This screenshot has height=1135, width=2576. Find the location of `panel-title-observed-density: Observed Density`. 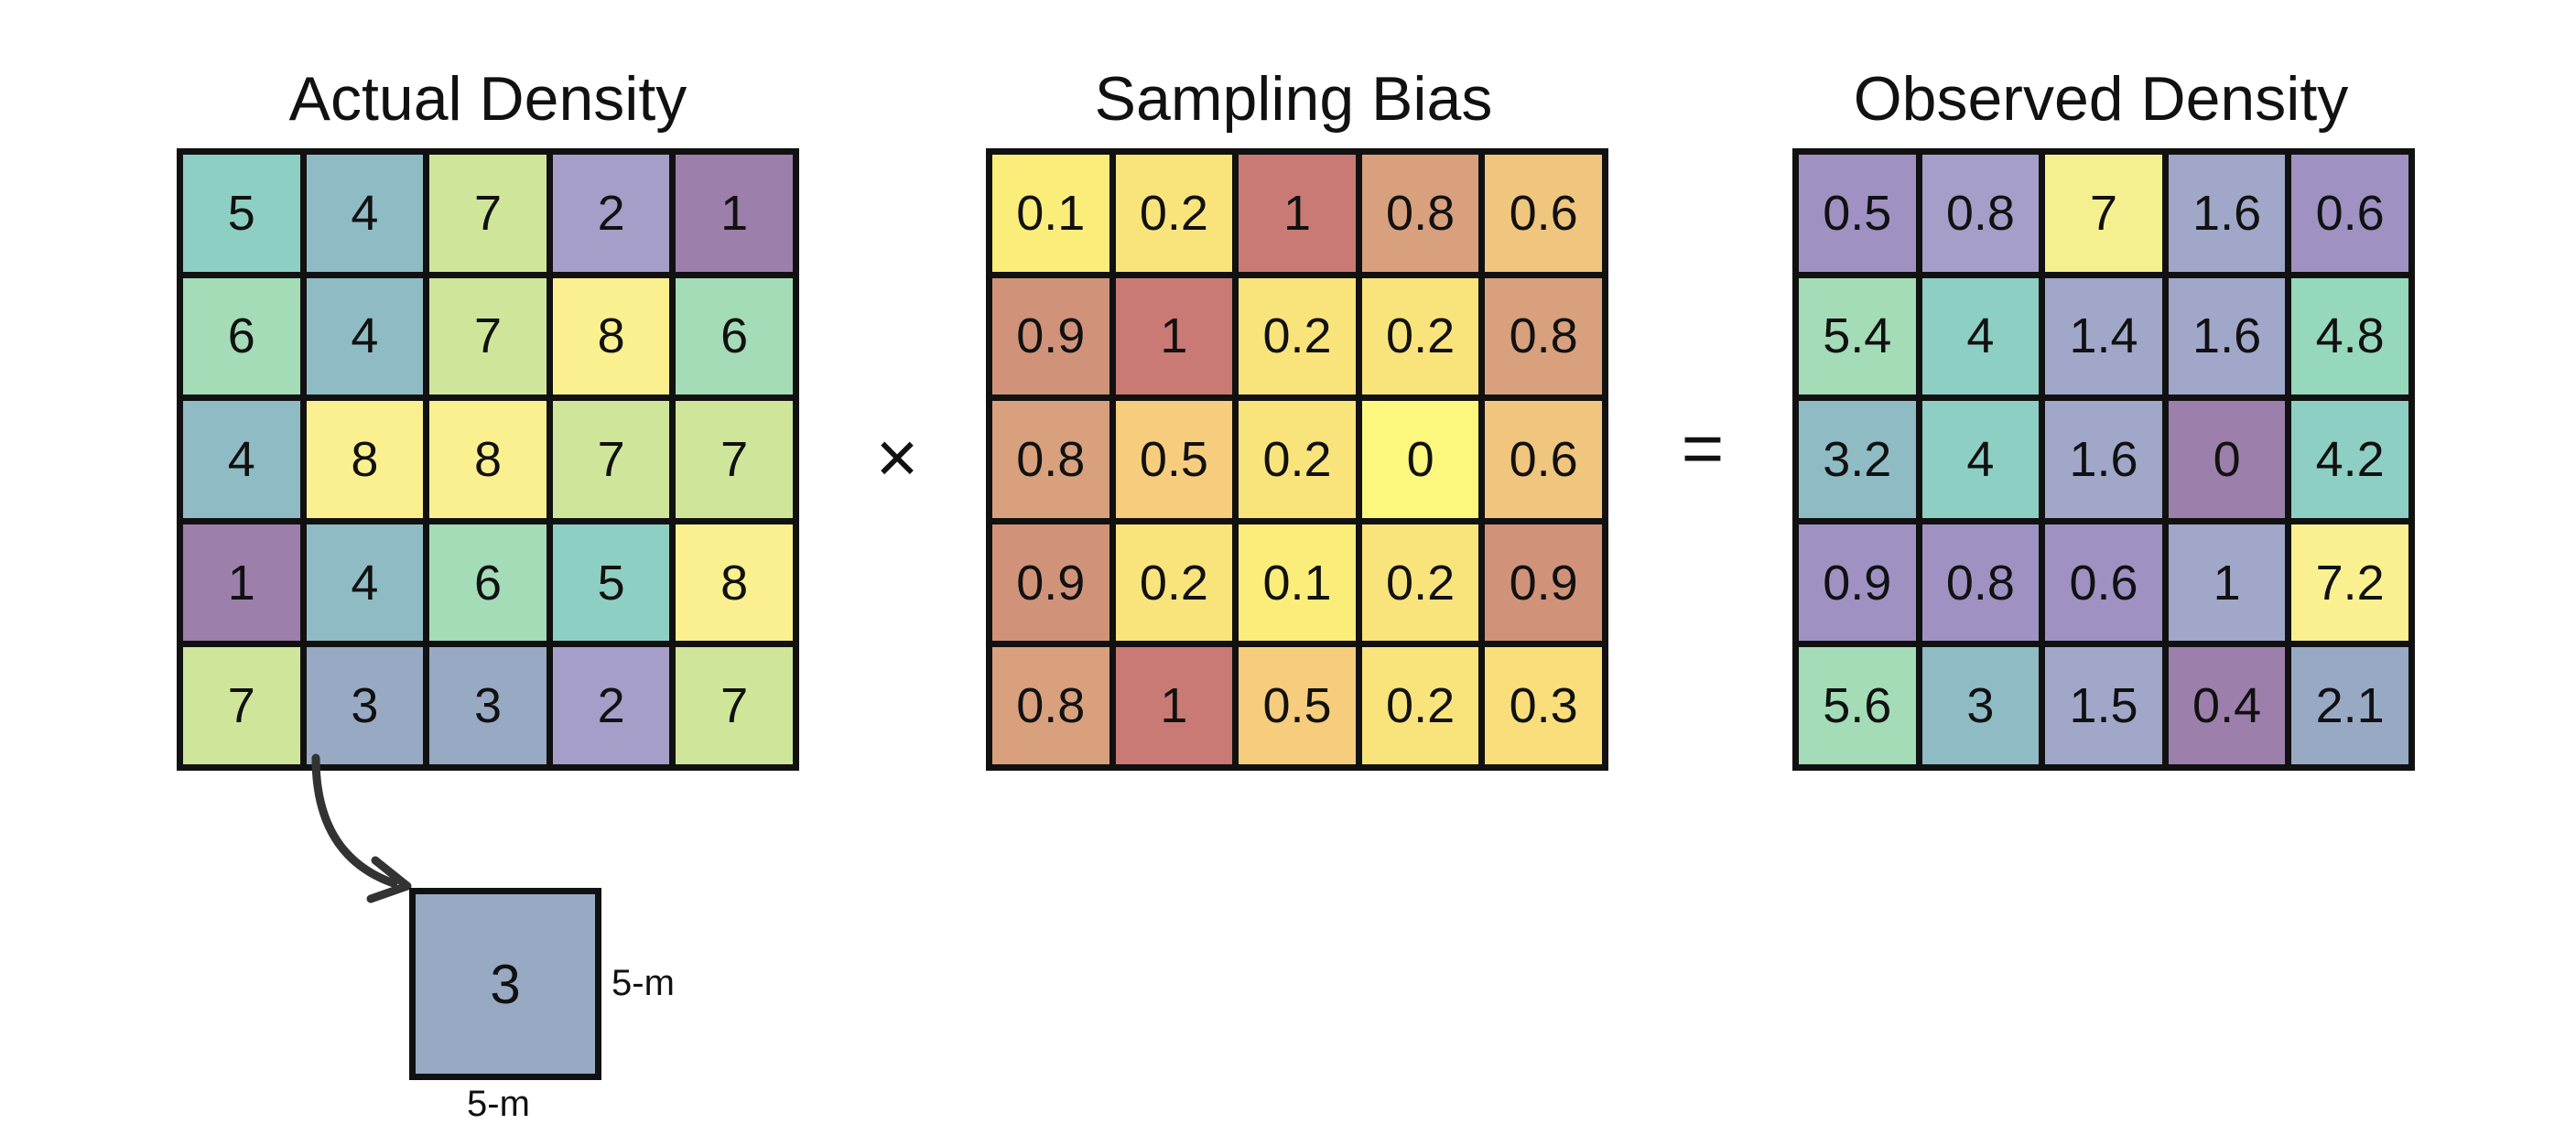

panel-title-observed-density: Observed Density is located at coordinates (2101, 99).